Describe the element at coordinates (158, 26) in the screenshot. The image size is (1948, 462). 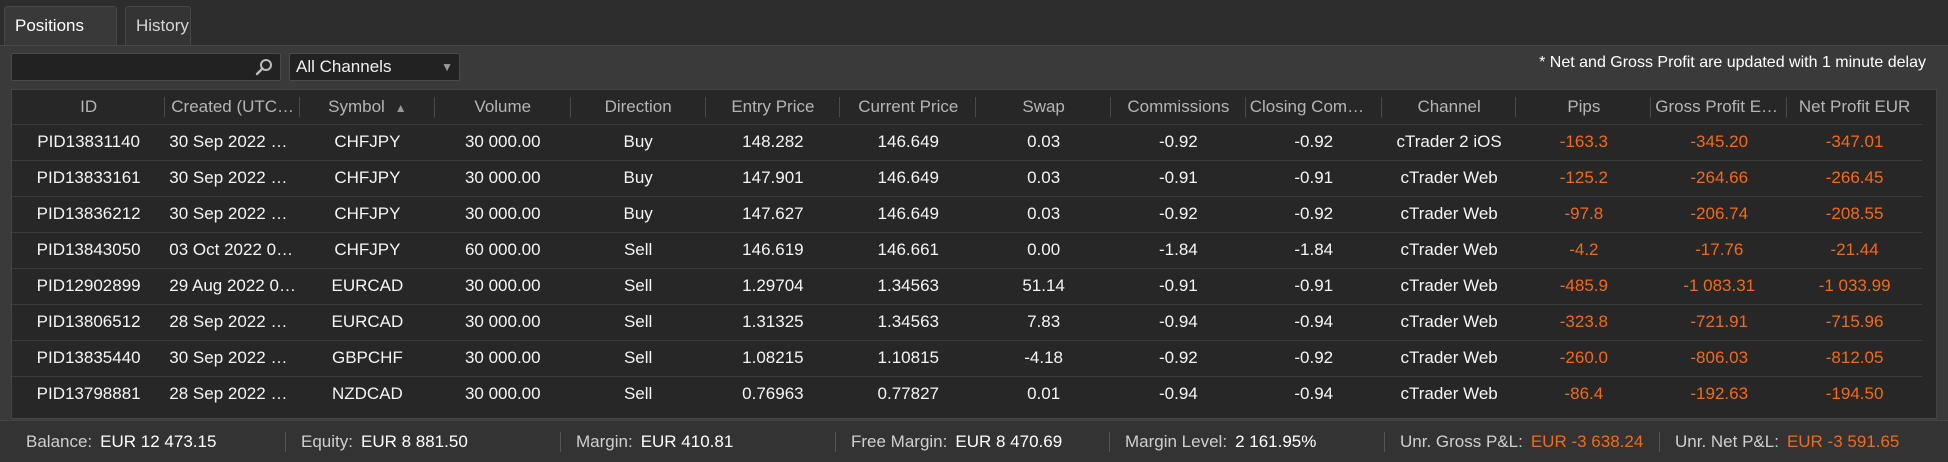
I see `tab-history: History` at that location.